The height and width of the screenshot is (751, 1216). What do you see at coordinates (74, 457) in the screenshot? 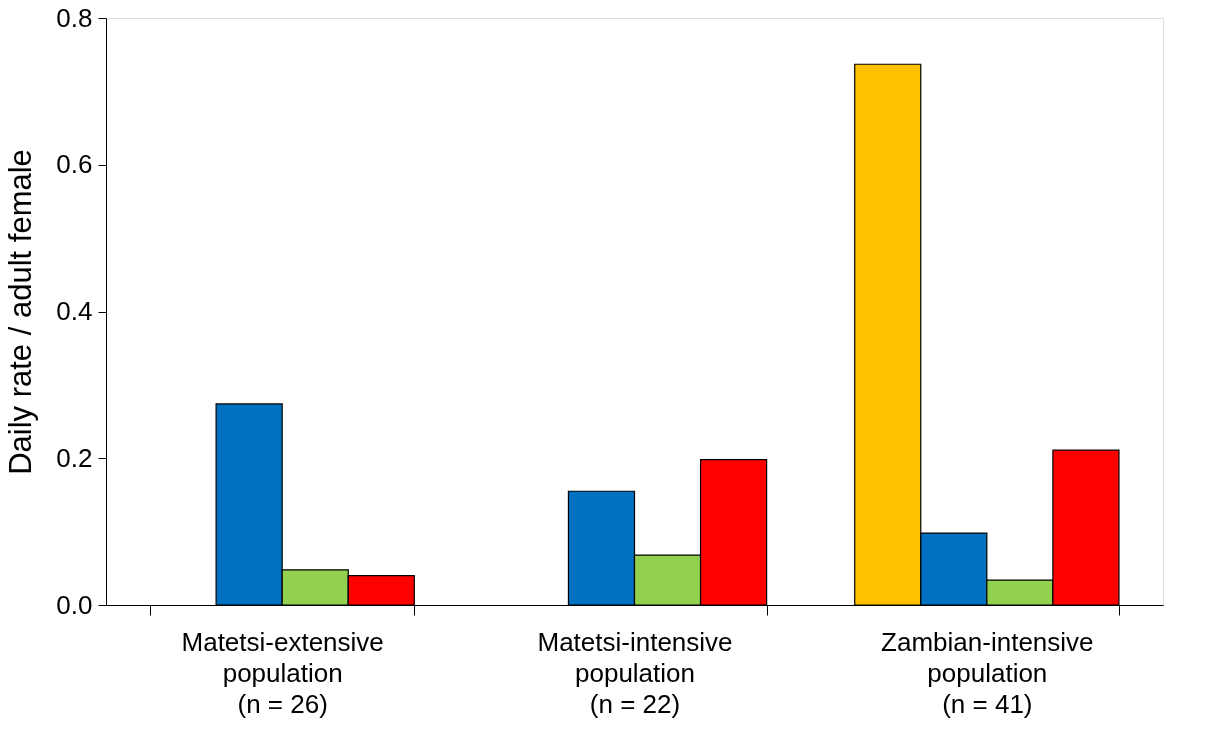
I see `y-tick-label: 0.2` at bounding box center [74, 457].